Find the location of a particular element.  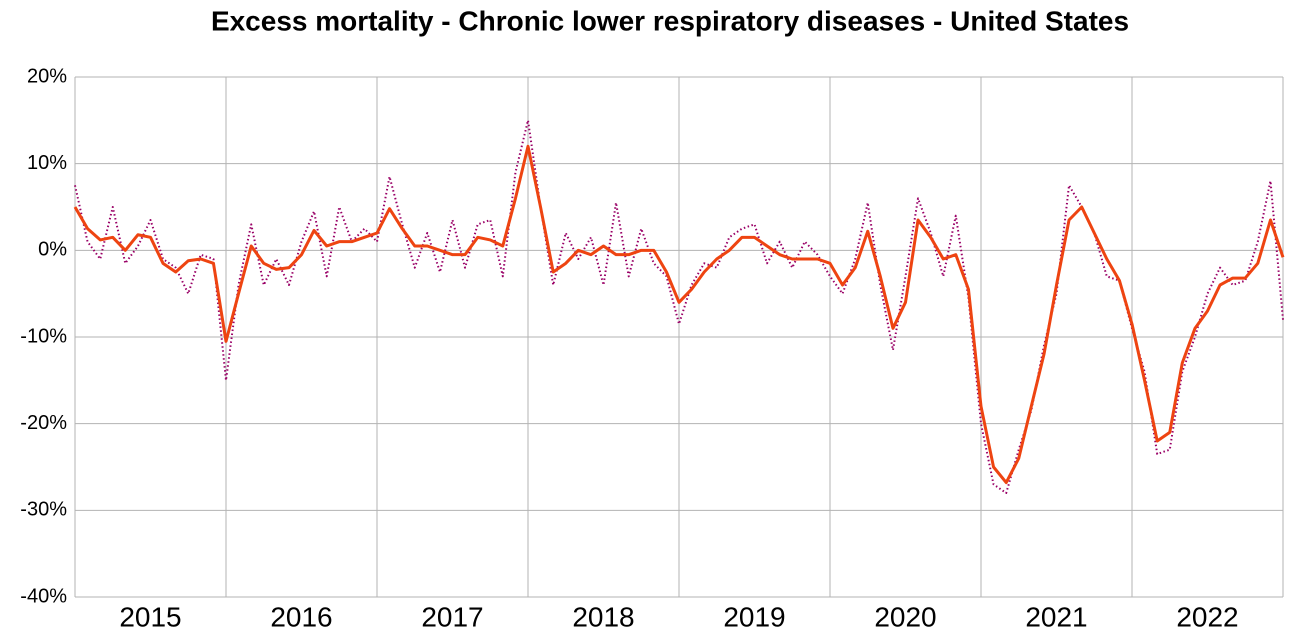

x-tick-label: 2019 is located at coordinates (754, 616).